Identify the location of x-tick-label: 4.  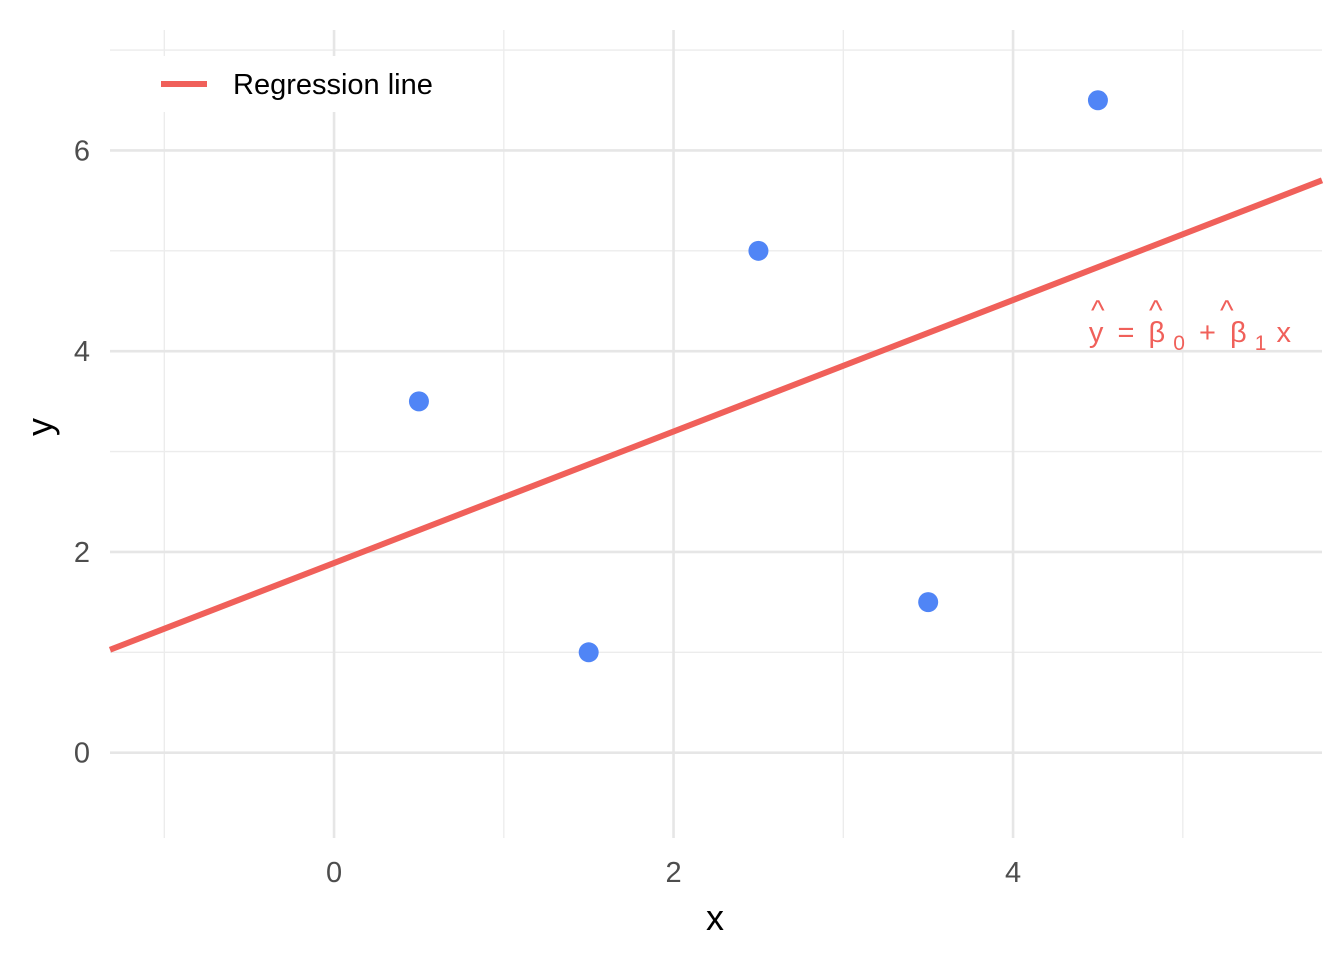
(1013, 873).